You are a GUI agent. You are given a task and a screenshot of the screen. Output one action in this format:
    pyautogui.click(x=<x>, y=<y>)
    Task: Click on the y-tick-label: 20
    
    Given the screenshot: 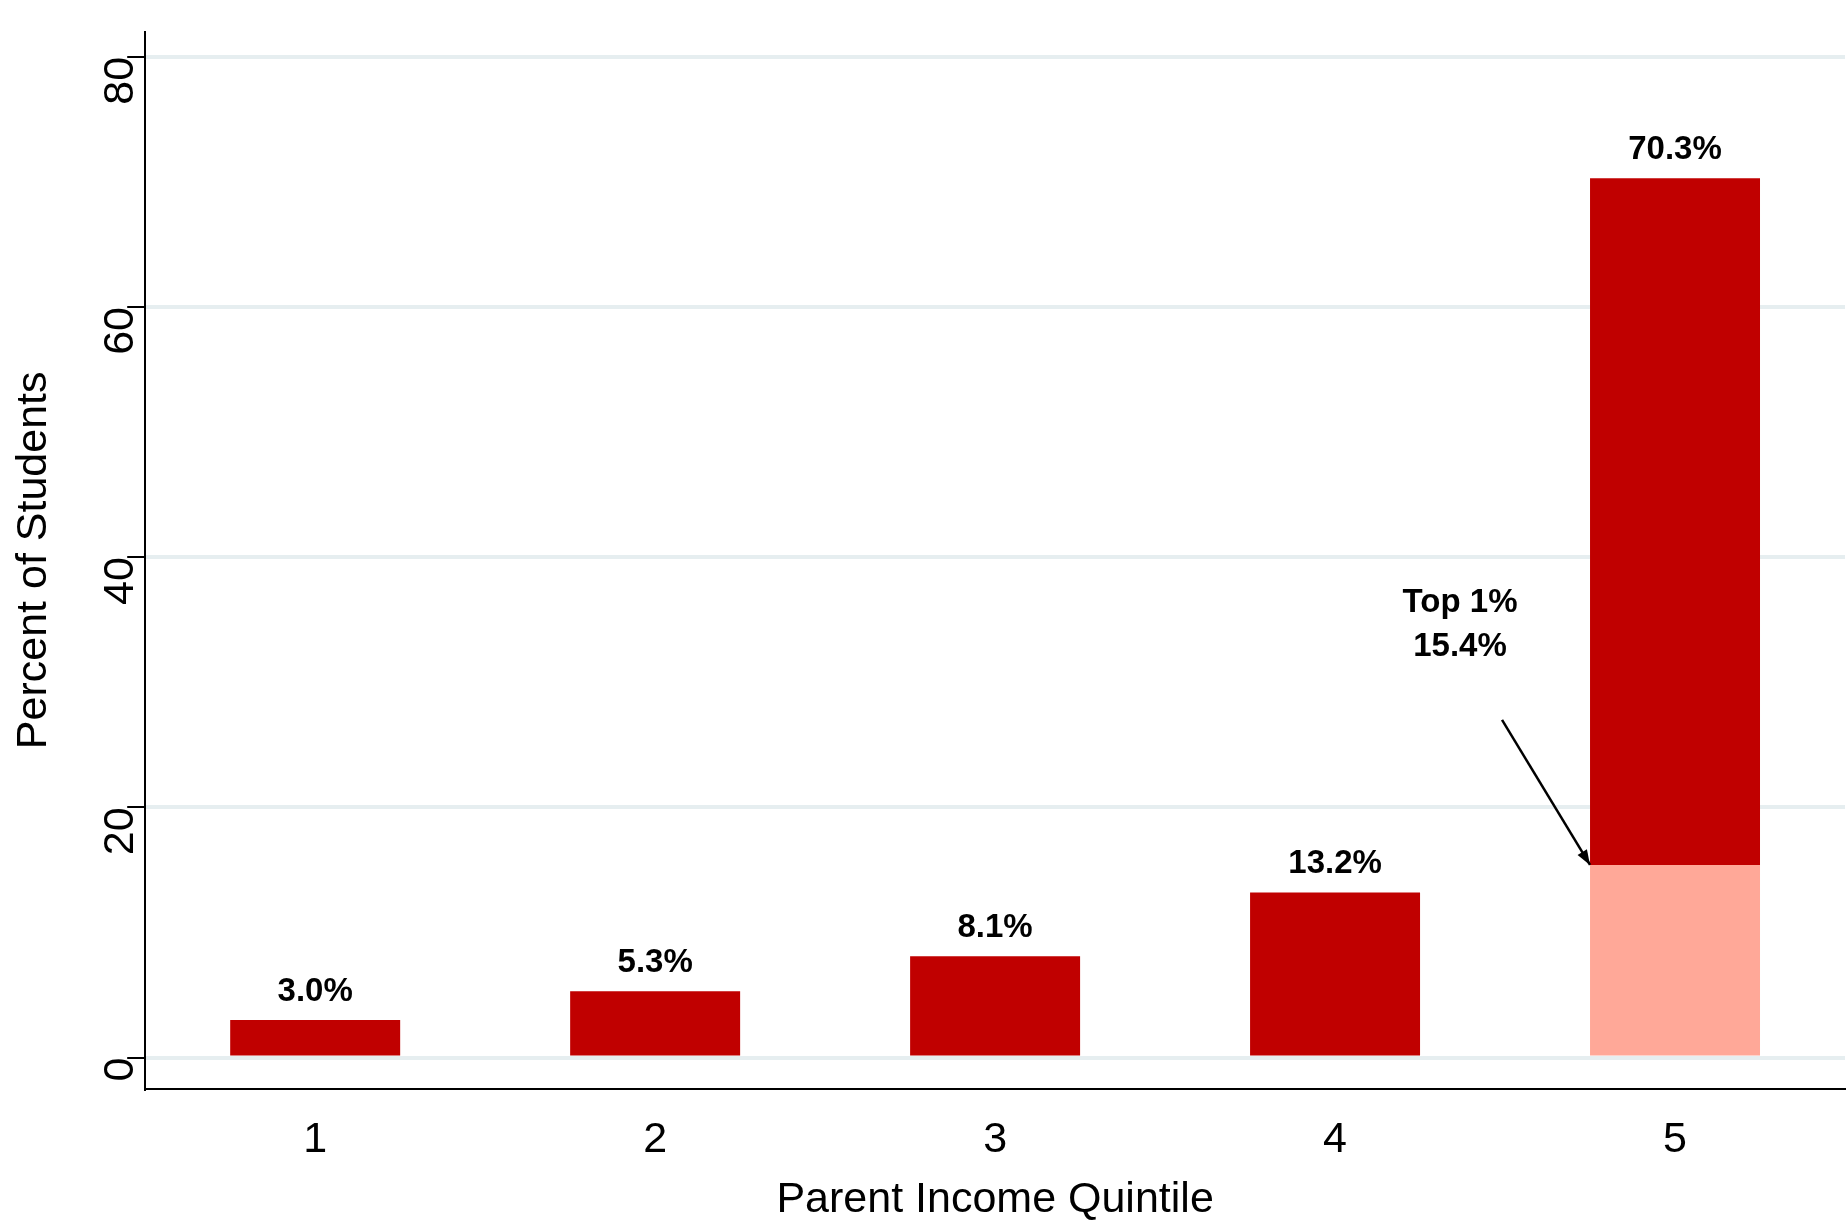 What is the action you would take?
    pyautogui.click(x=118, y=831)
    